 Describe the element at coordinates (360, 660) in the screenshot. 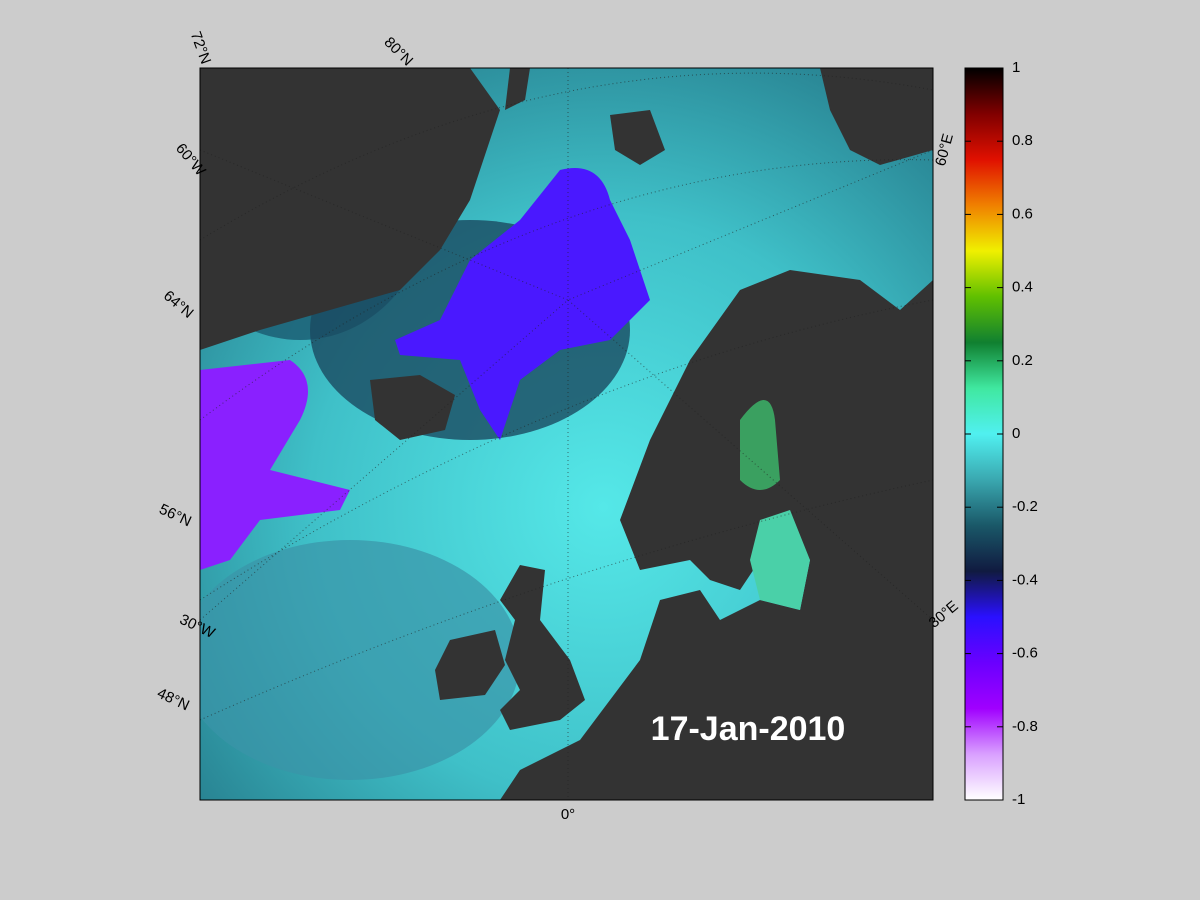

I see `sea-field` at that location.